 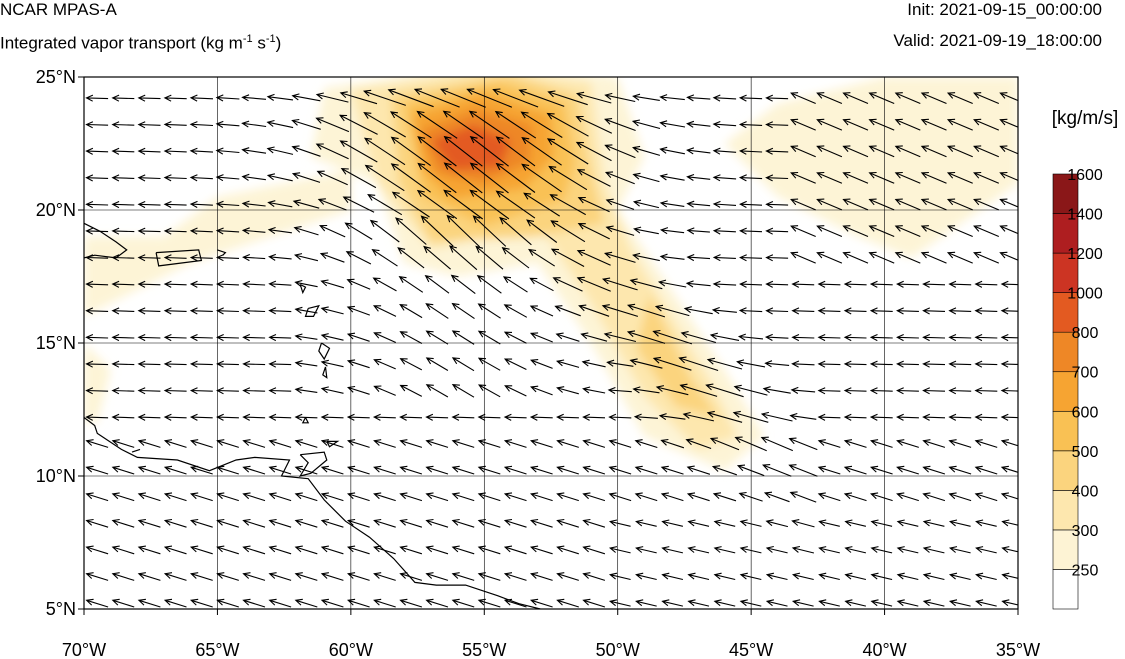 I want to click on colorbar-label: 250, so click(x=1085, y=571).